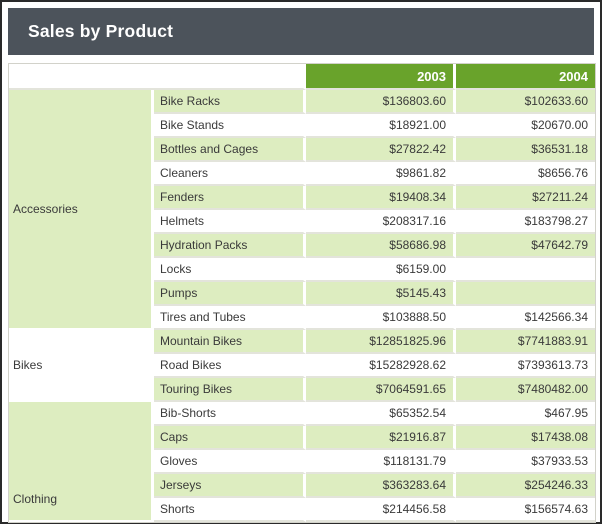 This screenshot has height=524, width=602. Describe the element at coordinates (525, 510) in the screenshot. I see `value-cell-2004: $156574.63` at that location.